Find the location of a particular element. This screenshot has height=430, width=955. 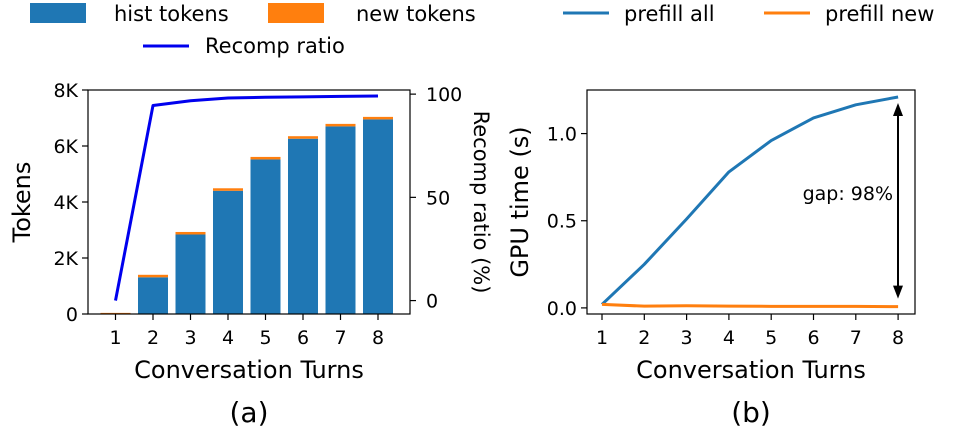

y-ticks-b: 0.0 0.5 1.0 is located at coordinates (567, 222).